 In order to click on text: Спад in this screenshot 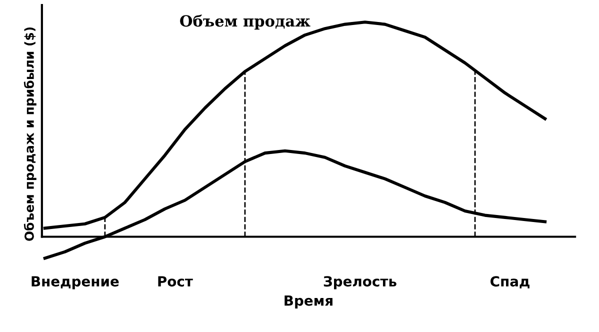, I will do `click(510, 282)`.